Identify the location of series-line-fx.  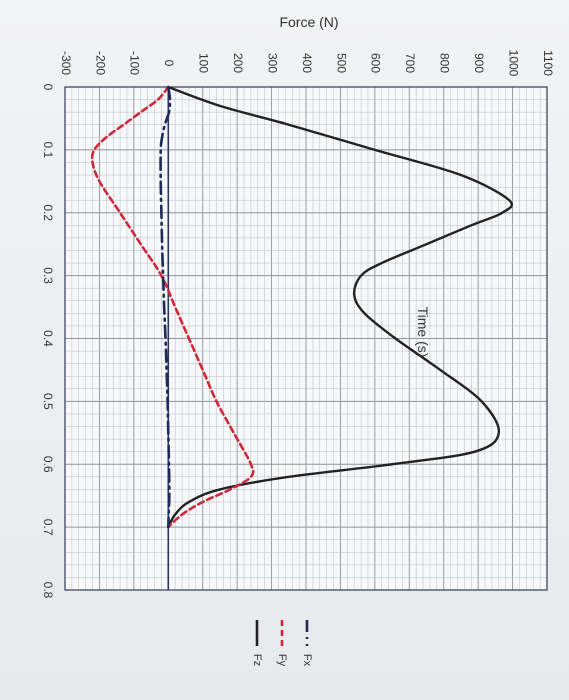
(165, 307).